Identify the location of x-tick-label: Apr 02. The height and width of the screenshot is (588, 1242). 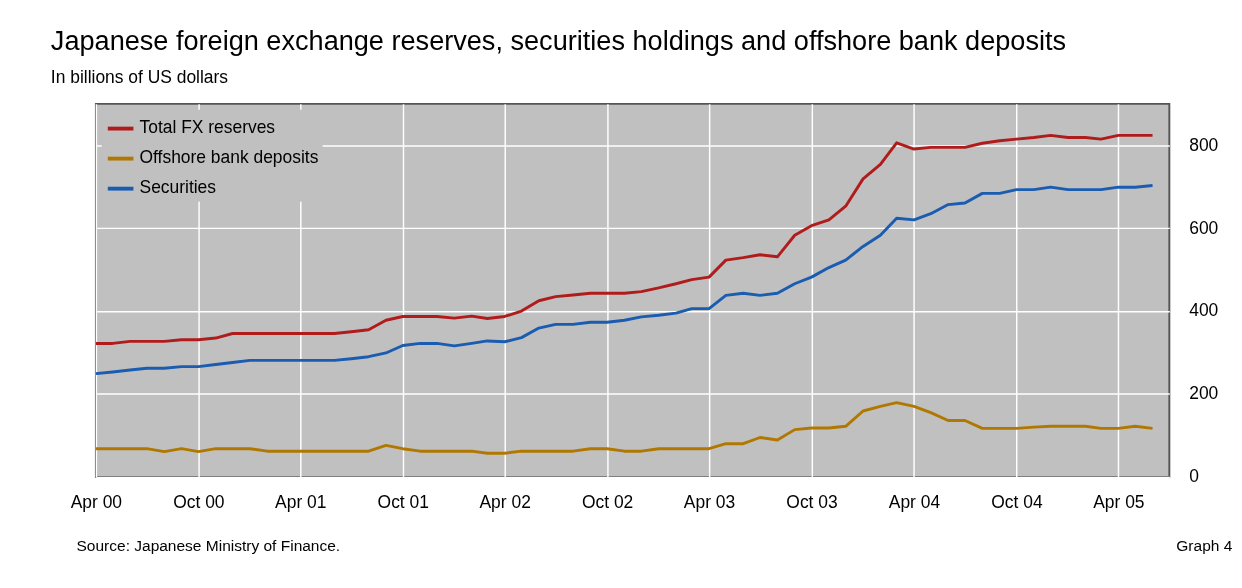
(505, 502).